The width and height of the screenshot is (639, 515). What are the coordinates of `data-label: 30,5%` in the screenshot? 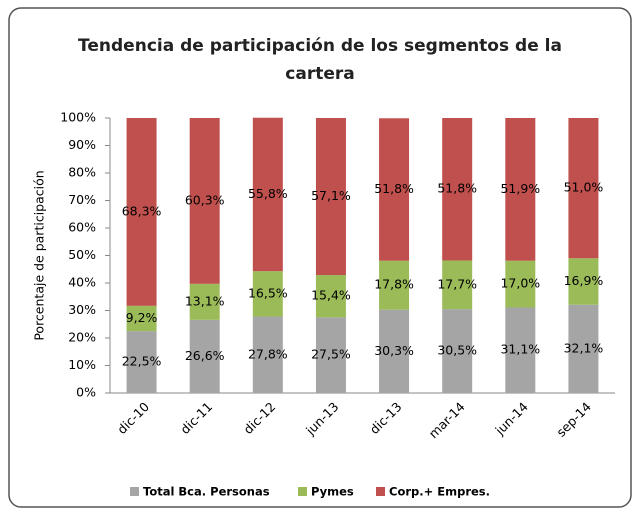 It's located at (457, 350).